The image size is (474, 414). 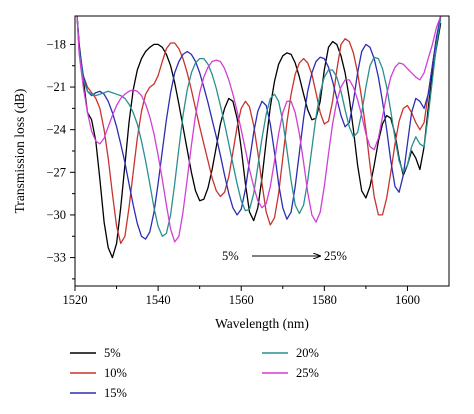 I want to click on x-tick-label: 1560, so click(x=241, y=300).